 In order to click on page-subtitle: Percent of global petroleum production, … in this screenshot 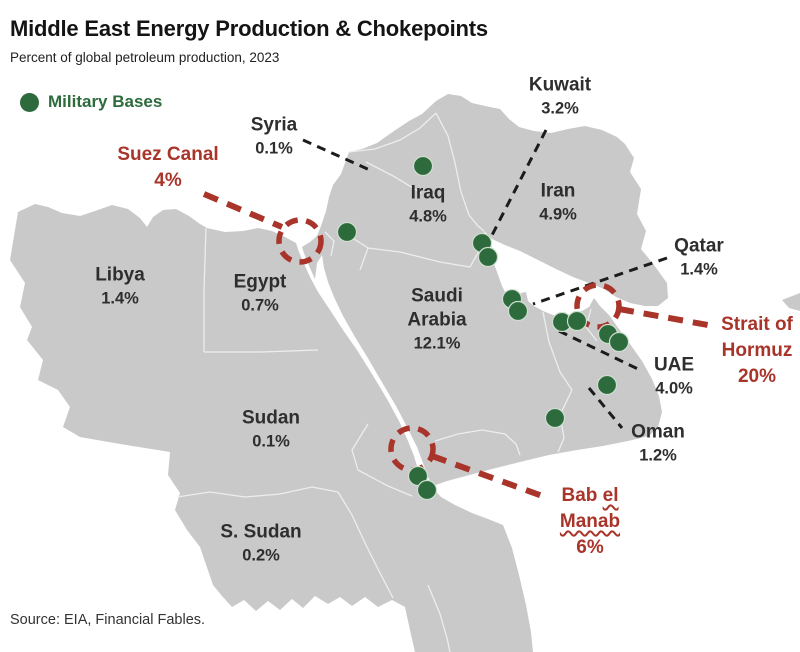, I will do `click(145, 57)`.